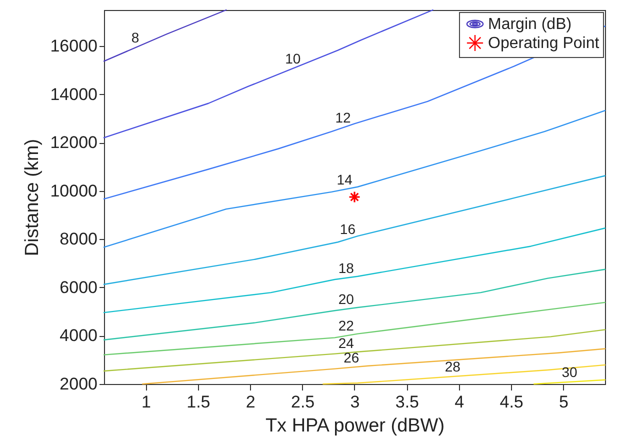 Image resolution: width=622 pixels, height=447 pixels. I want to click on x-tick-label: 2.5, so click(302, 402).